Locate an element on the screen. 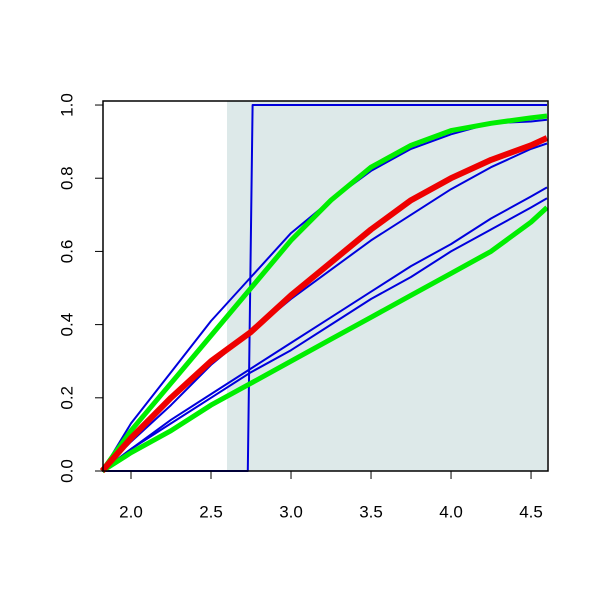  x-tick-label: 3.0 is located at coordinates (291, 511).